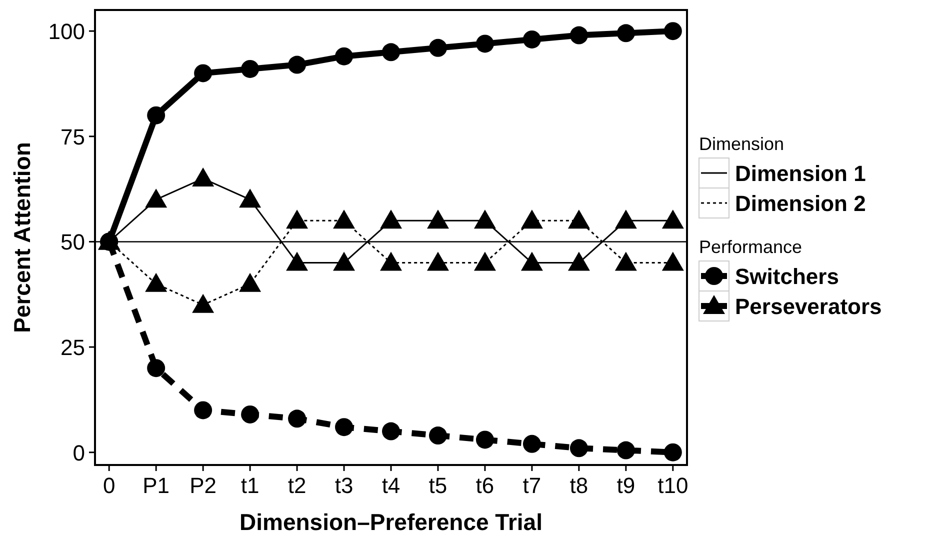 Image resolution: width=937 pixels, height=540 pixels. Describe the element at coordinates (297, 485) in the screenshot. I see `x-tick-label: t2` at that location.